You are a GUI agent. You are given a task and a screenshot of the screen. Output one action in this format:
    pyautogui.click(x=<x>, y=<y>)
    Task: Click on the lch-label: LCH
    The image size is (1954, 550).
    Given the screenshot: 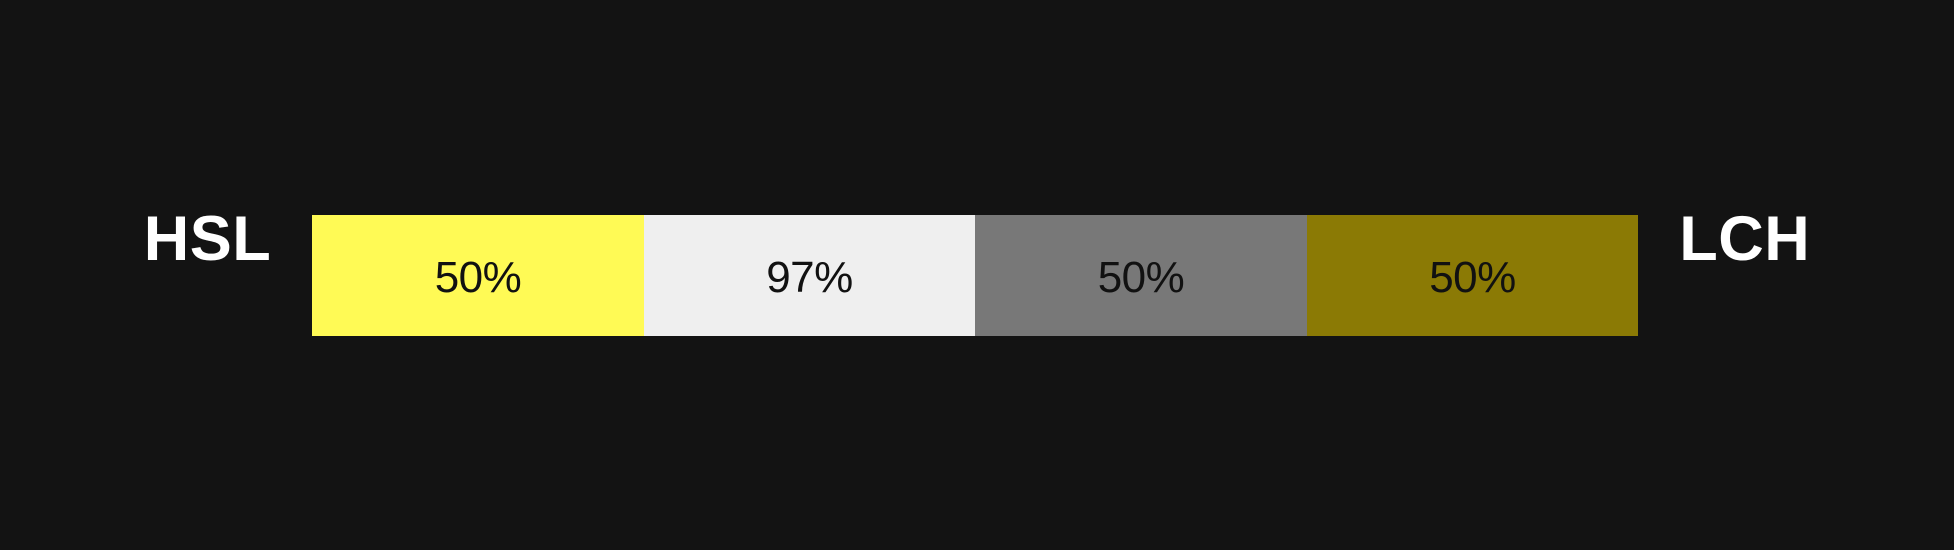 What is the action you would take?
    pyautogui.click(x=1745, y=238)
    